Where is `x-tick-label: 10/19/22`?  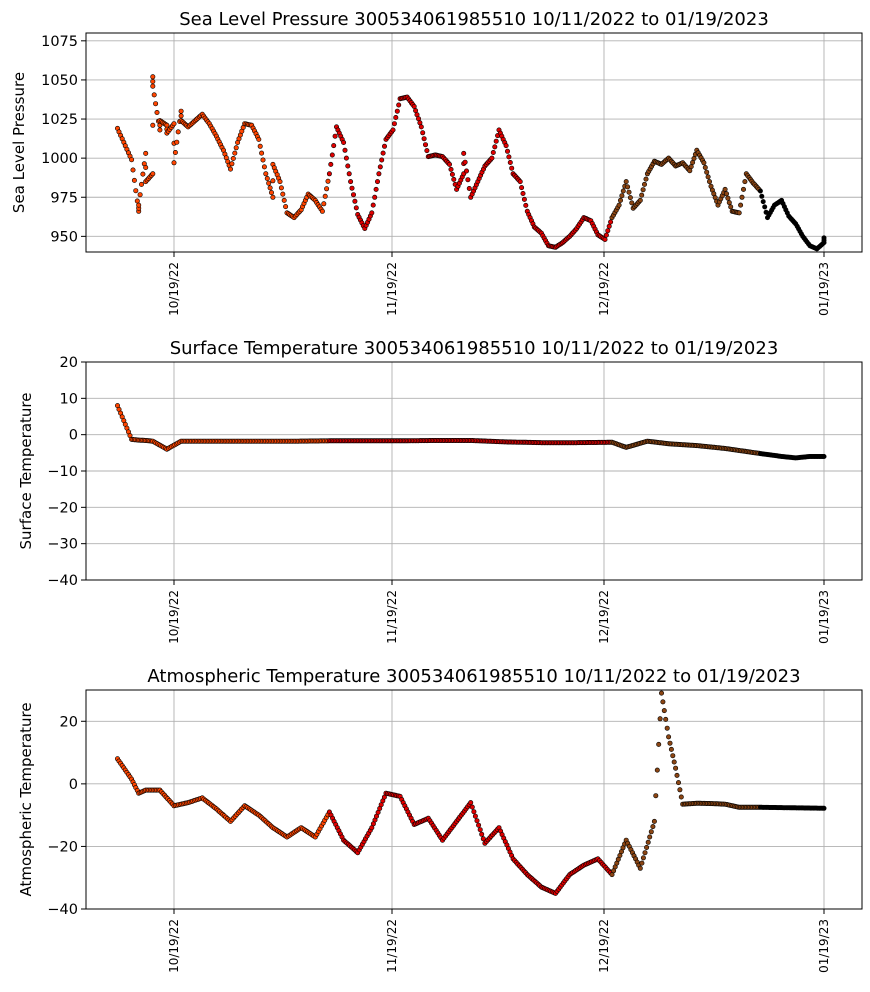
x-tick-label: 10/19/22 is located at coordinates (174, 617).